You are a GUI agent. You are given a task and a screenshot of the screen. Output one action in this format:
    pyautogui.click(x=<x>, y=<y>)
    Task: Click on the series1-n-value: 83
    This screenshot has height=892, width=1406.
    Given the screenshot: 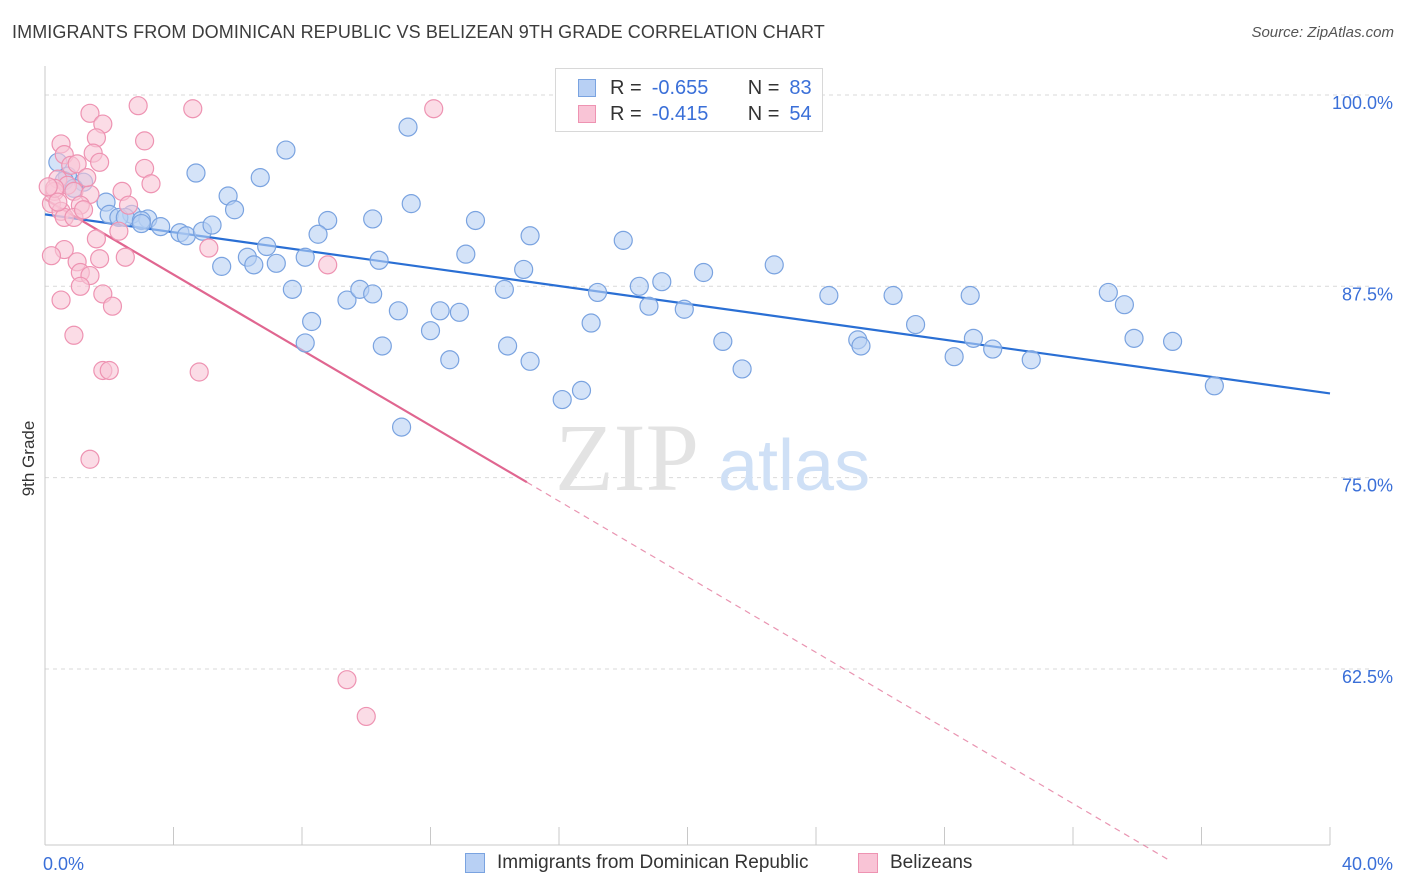 What is the action you would take?
    pyautogui.click(x=800, y=87)
    